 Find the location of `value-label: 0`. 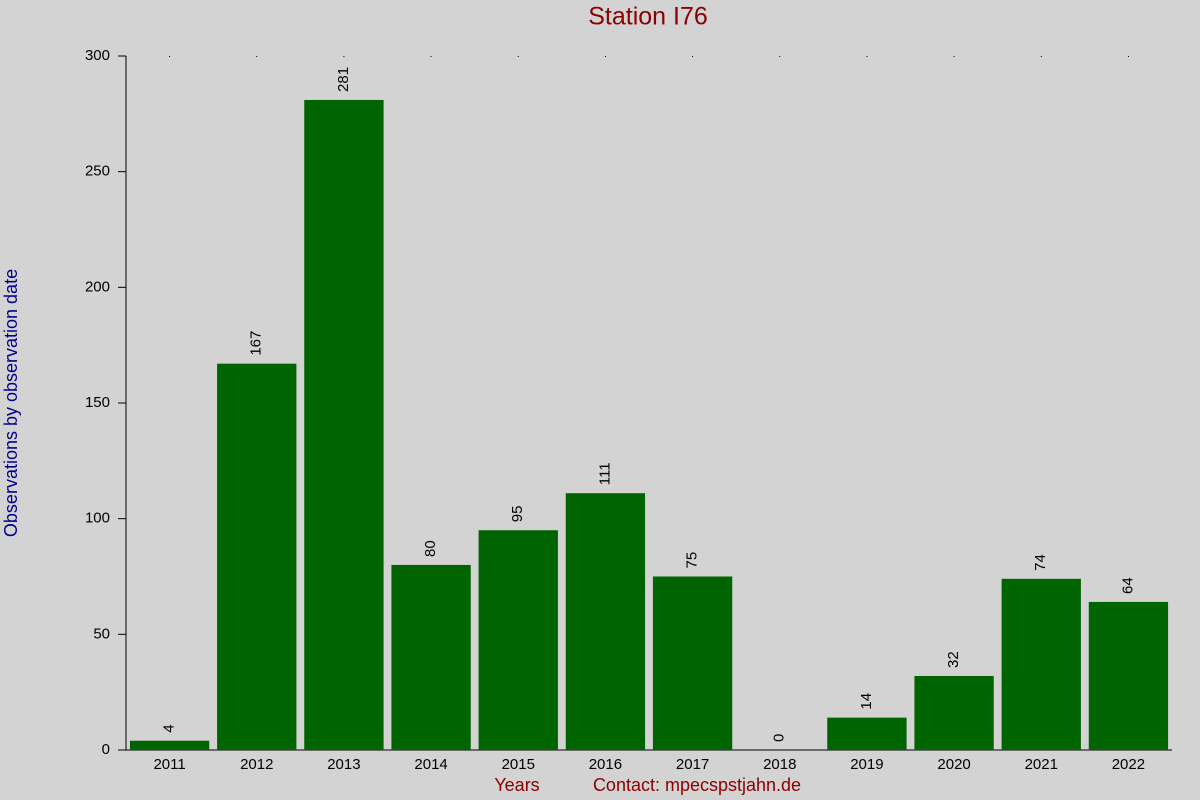

value-label: 0 is located at coordinates (779, 738).